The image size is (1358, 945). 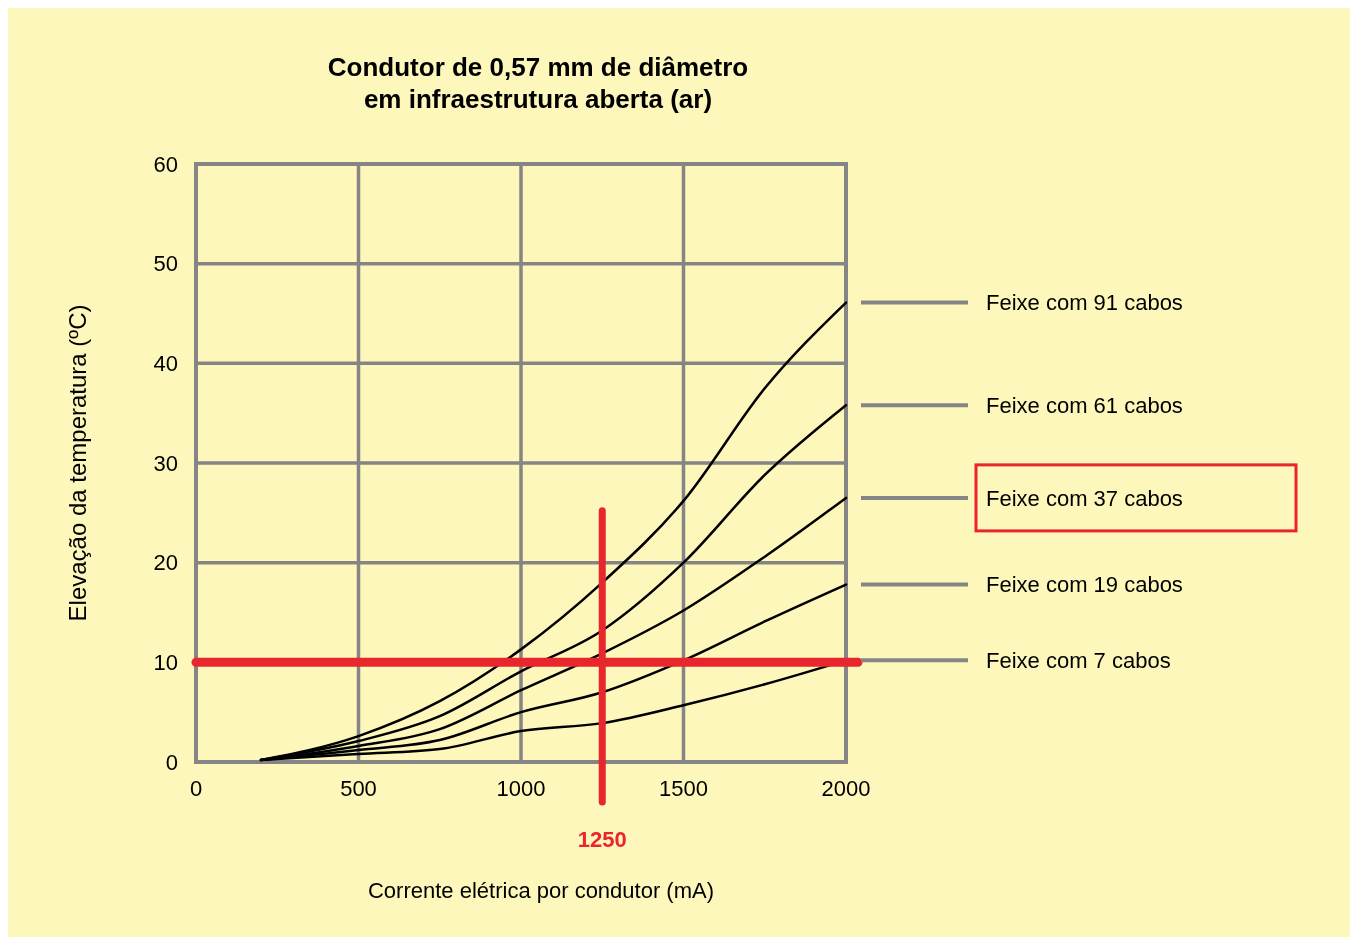 I want to click on y-tick-label: 0, so click(x=171, y=762).